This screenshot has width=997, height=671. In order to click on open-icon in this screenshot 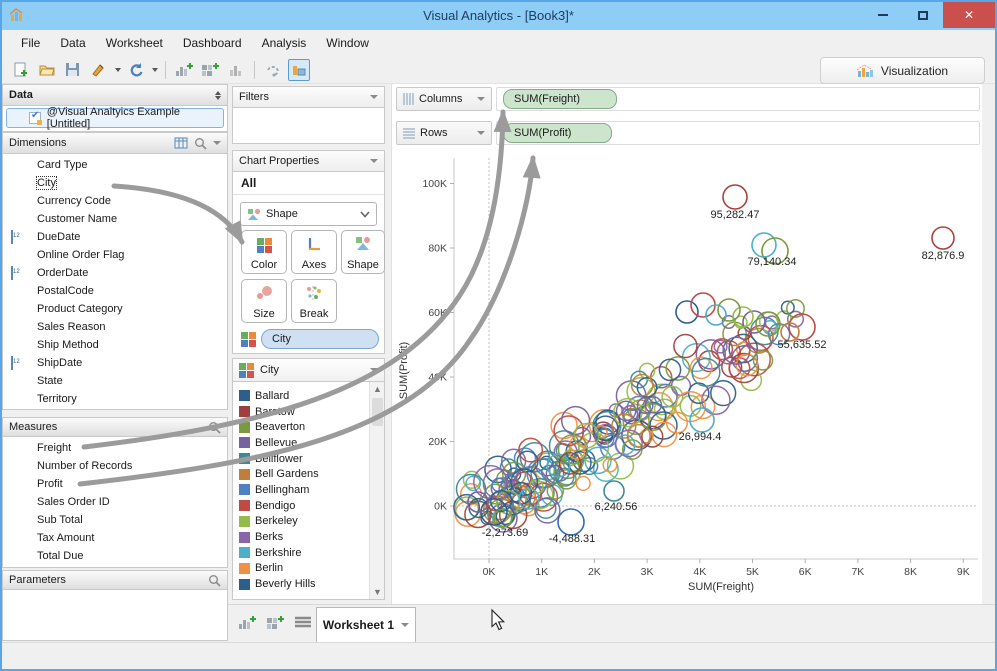, I will do `click(47, 70)`.